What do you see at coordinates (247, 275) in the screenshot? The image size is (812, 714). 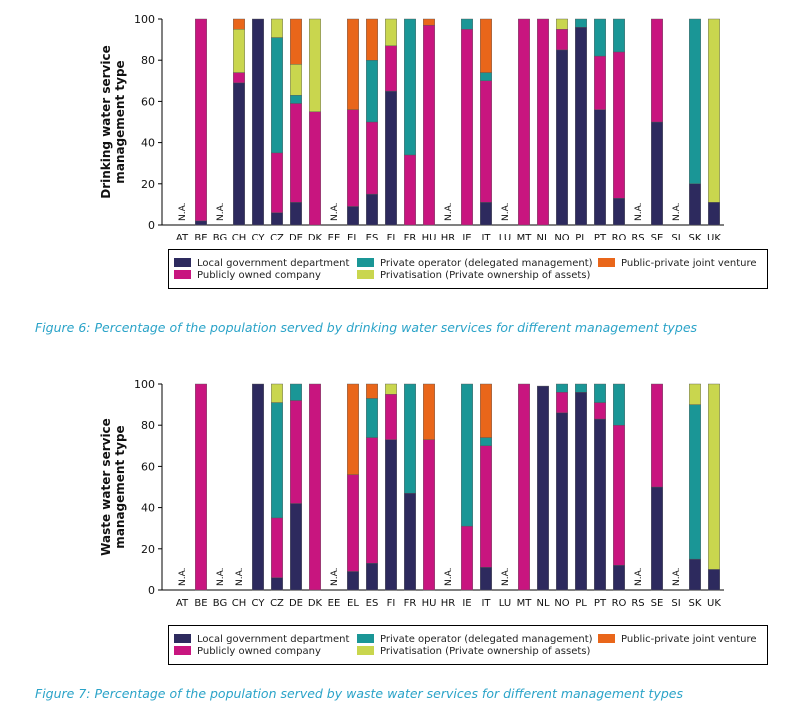 I see `legend-item-publicly-owned: Publicly owned company` at bounding box center [247, 275].